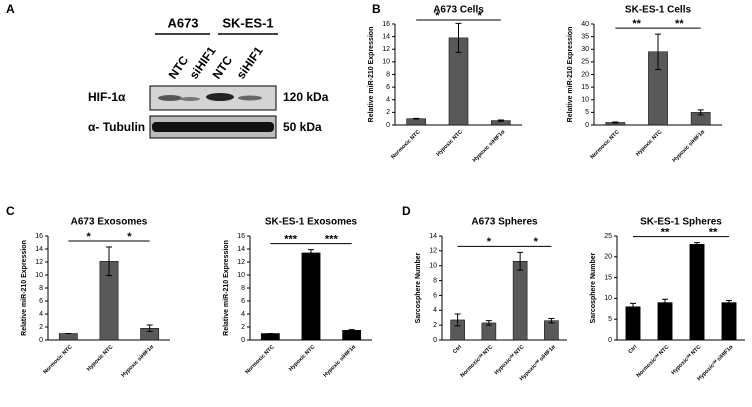  I want to click on panel-label: D, so click(406, 211).